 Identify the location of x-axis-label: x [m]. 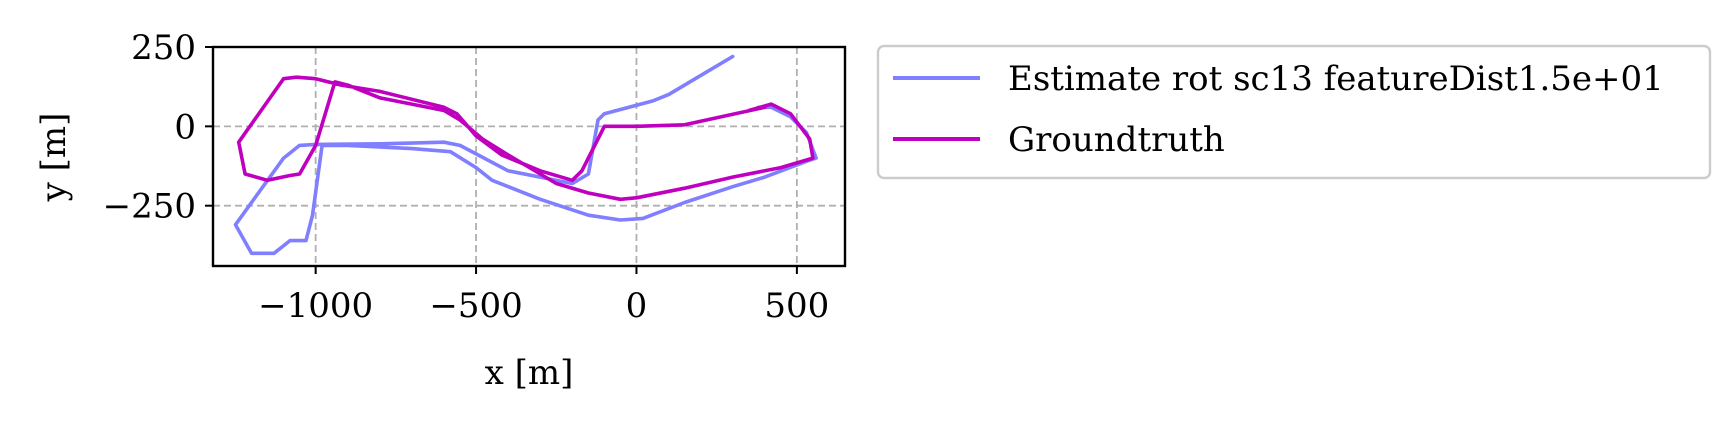
(529, 373).